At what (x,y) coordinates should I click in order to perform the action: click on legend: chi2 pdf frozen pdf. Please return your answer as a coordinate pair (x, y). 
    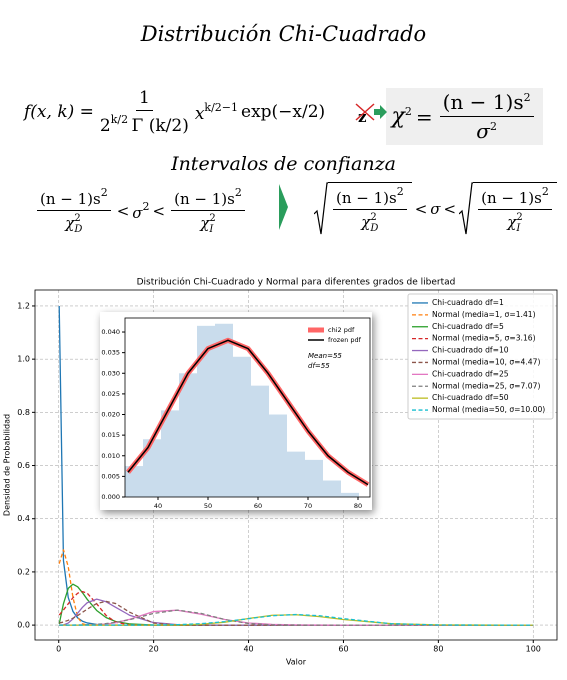
    Looking at the image, I should click on (335, 335).